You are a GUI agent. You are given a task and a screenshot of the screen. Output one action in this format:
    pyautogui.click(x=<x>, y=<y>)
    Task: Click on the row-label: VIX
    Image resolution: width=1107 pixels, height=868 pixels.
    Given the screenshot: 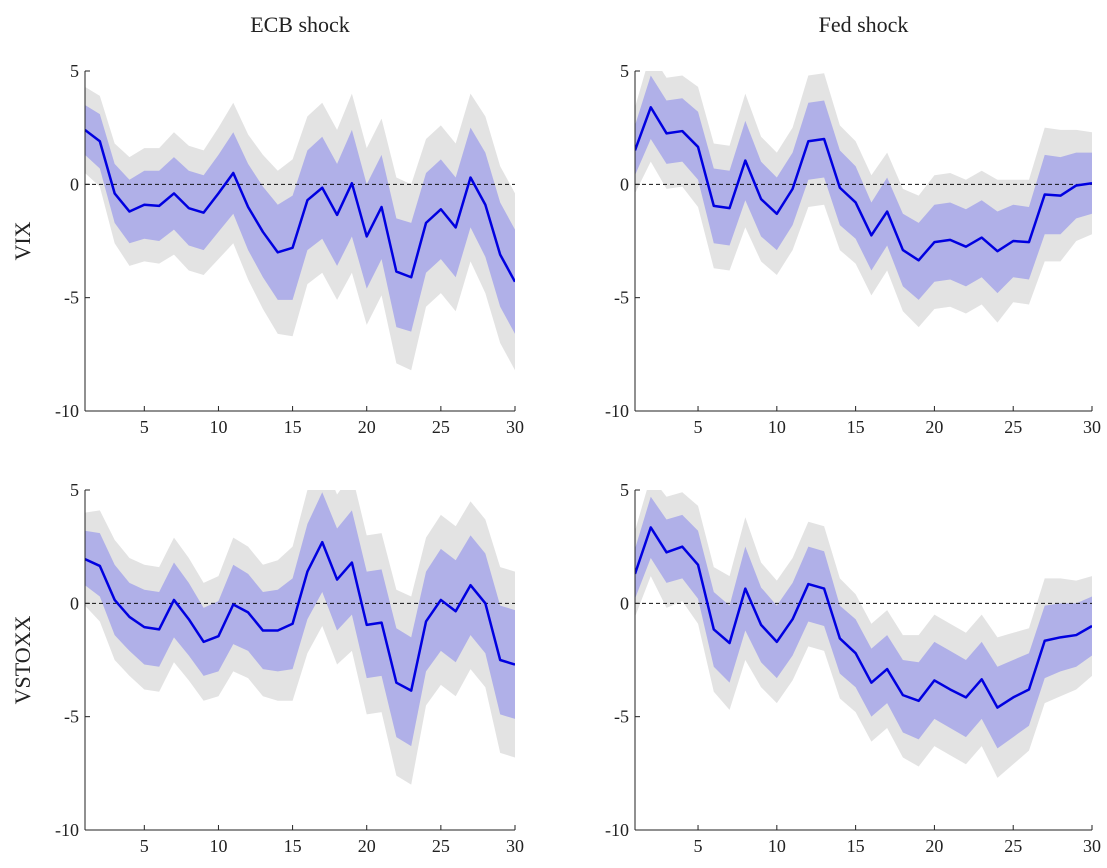 What is the action you would take?
    pyautogui.click(x=22, y=240)
    